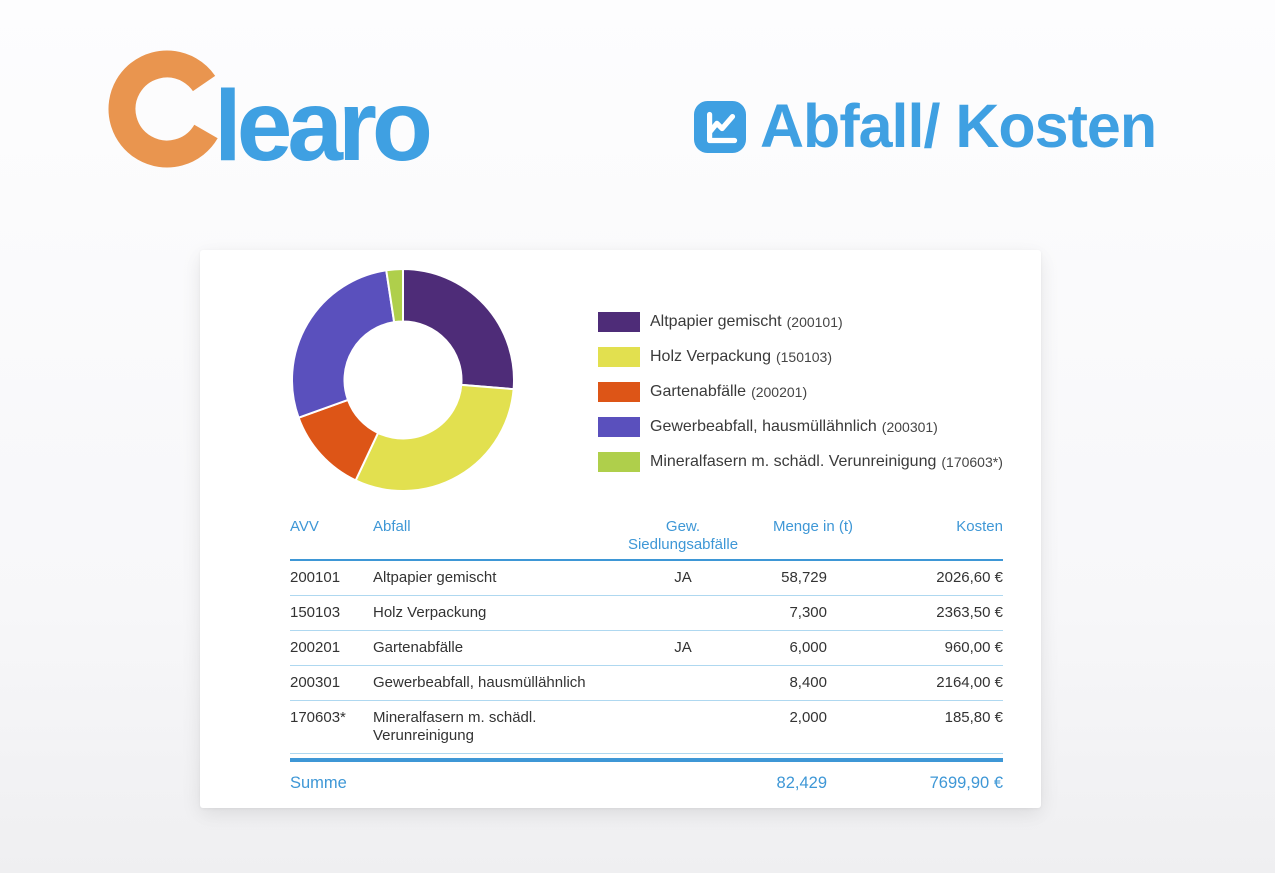 The height and width of the screenshot is (873, 1275). I want to click on table-row: 200201 Gartenabfälle JA 6,000 960,00 €, so click(646, 648).